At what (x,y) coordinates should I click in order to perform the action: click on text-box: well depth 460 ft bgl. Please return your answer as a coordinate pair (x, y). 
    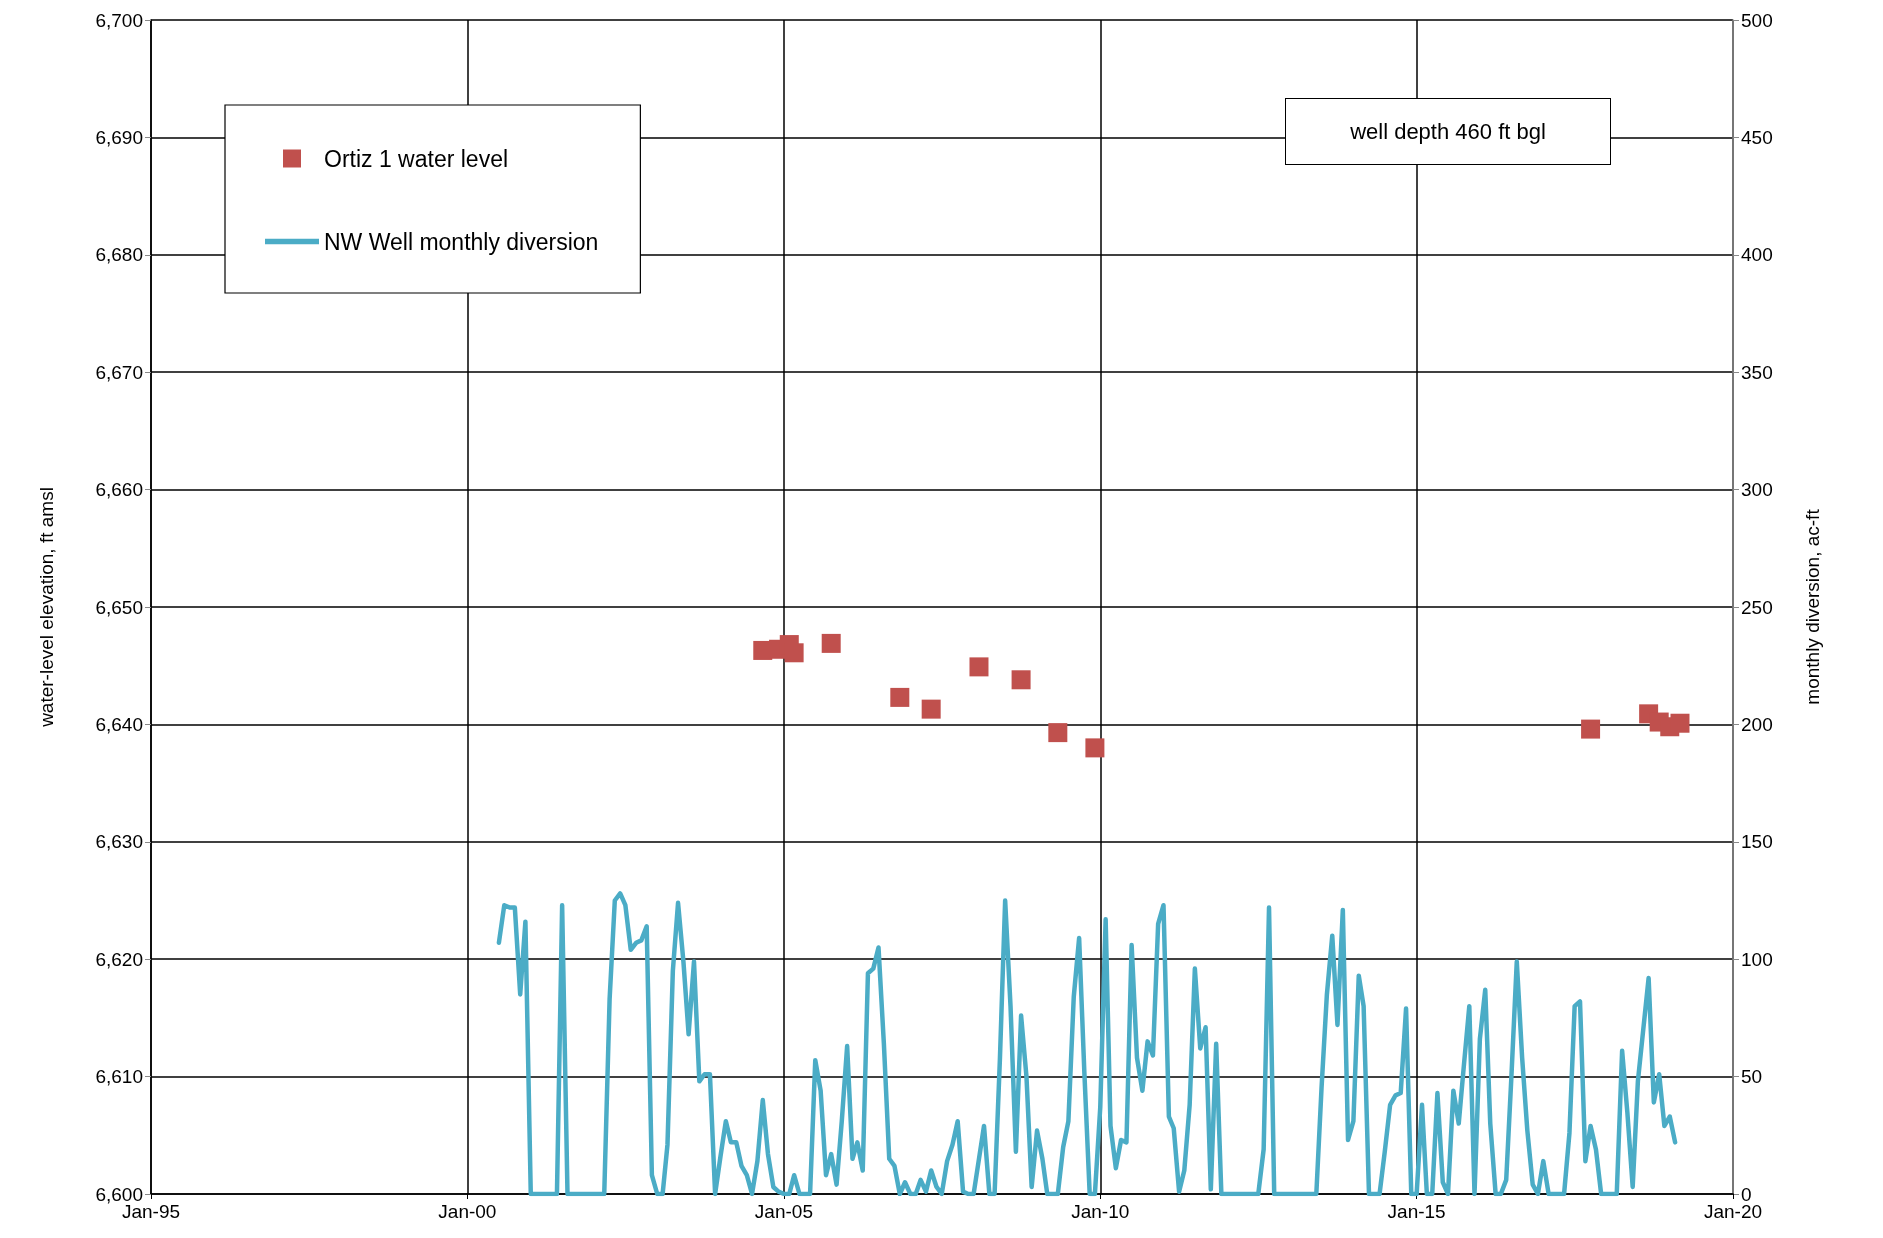
    Looking at the image, I should click on (1448, 131).